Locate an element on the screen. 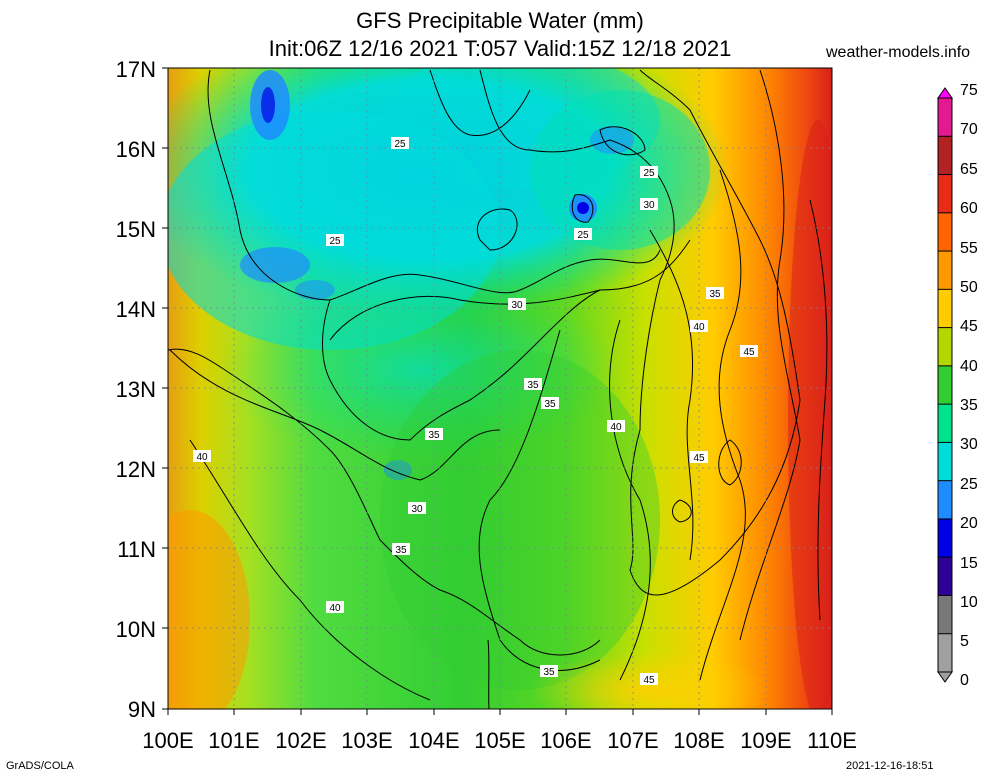  footer-timestamp: 2021-12-16-18:51 is located at coordinates (890, 766).